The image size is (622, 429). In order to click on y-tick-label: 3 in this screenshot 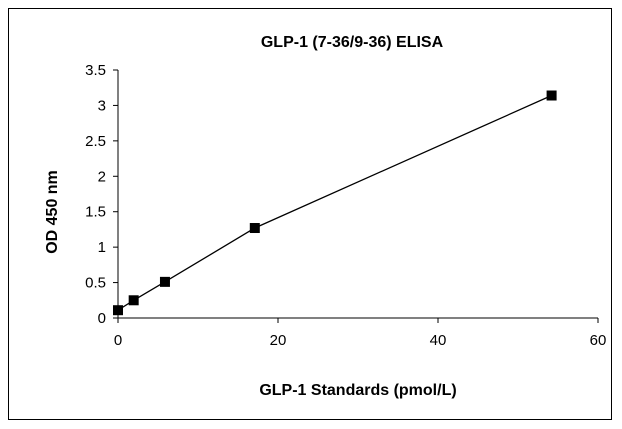, I will do `click(102, 105)`.